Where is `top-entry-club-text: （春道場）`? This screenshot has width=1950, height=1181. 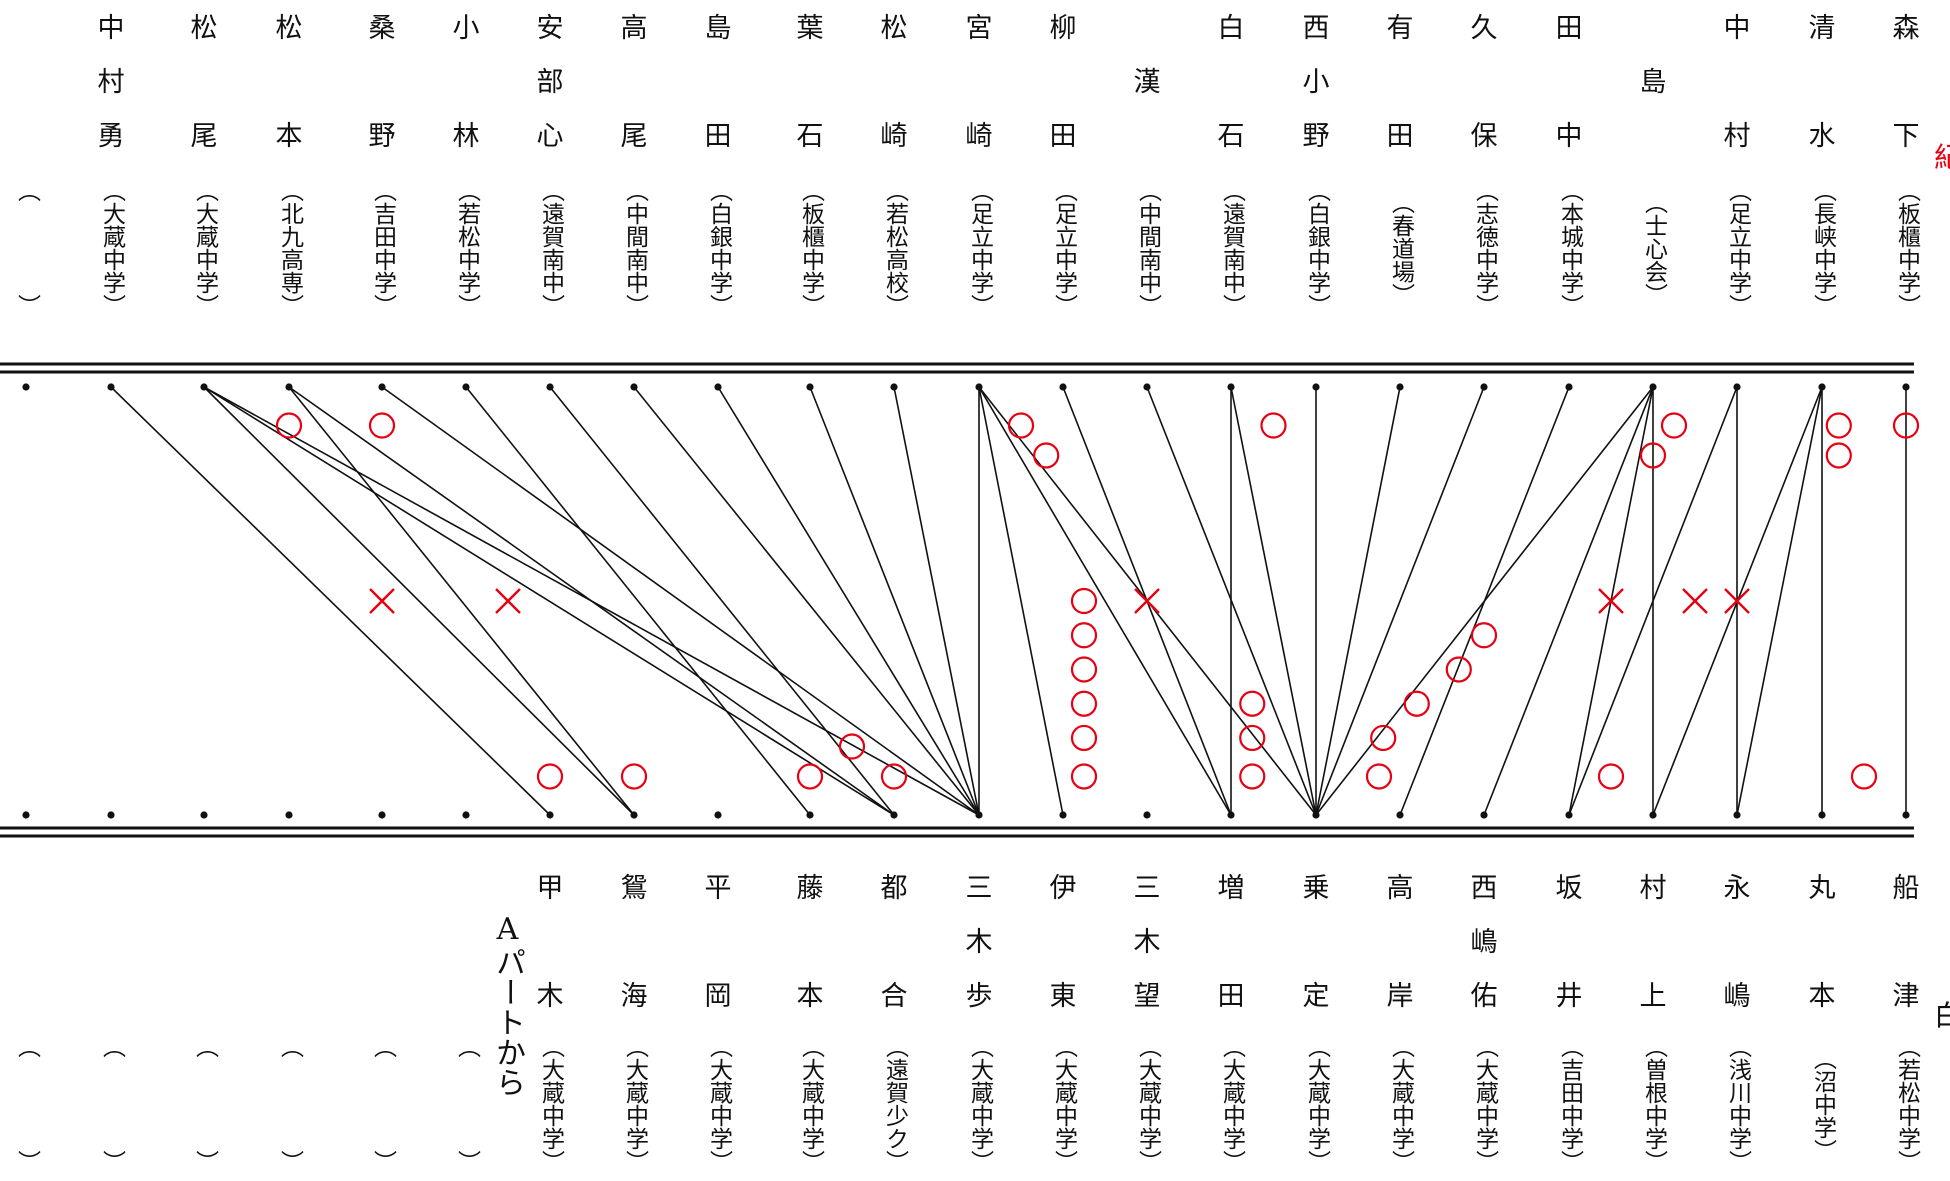
top-entry-club-text: （春道場） is located at coordinates (1400, 248).